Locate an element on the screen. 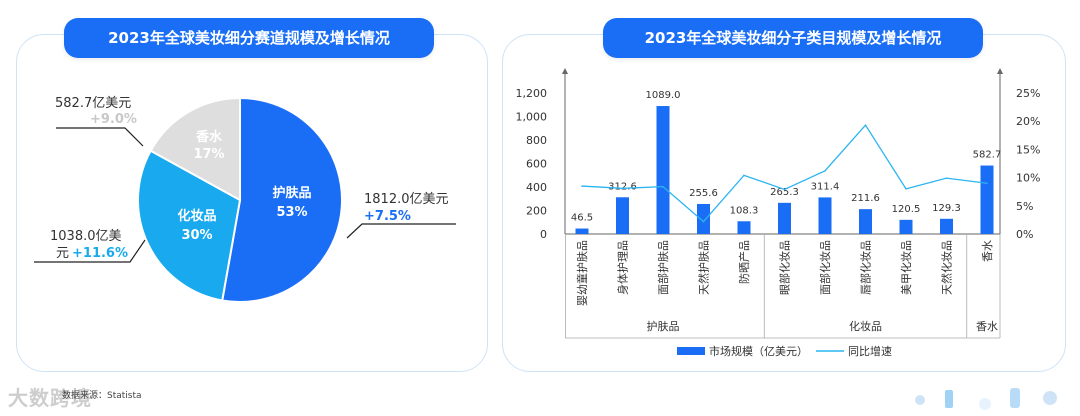  category-label: 美甲化妆品 is located at coordinates (906, 267).